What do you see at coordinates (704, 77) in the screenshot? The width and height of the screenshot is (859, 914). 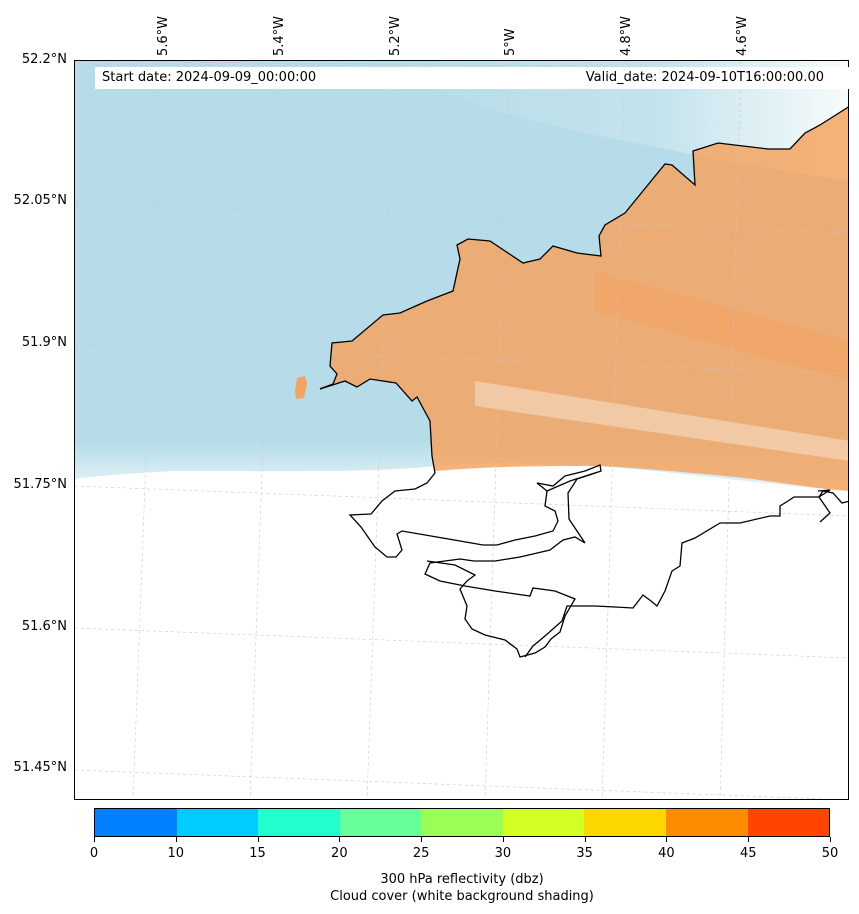 I see `valid-date-text: Valid_date: 2024-09-10T16:00:00.00` at bounding box center [704, 77].